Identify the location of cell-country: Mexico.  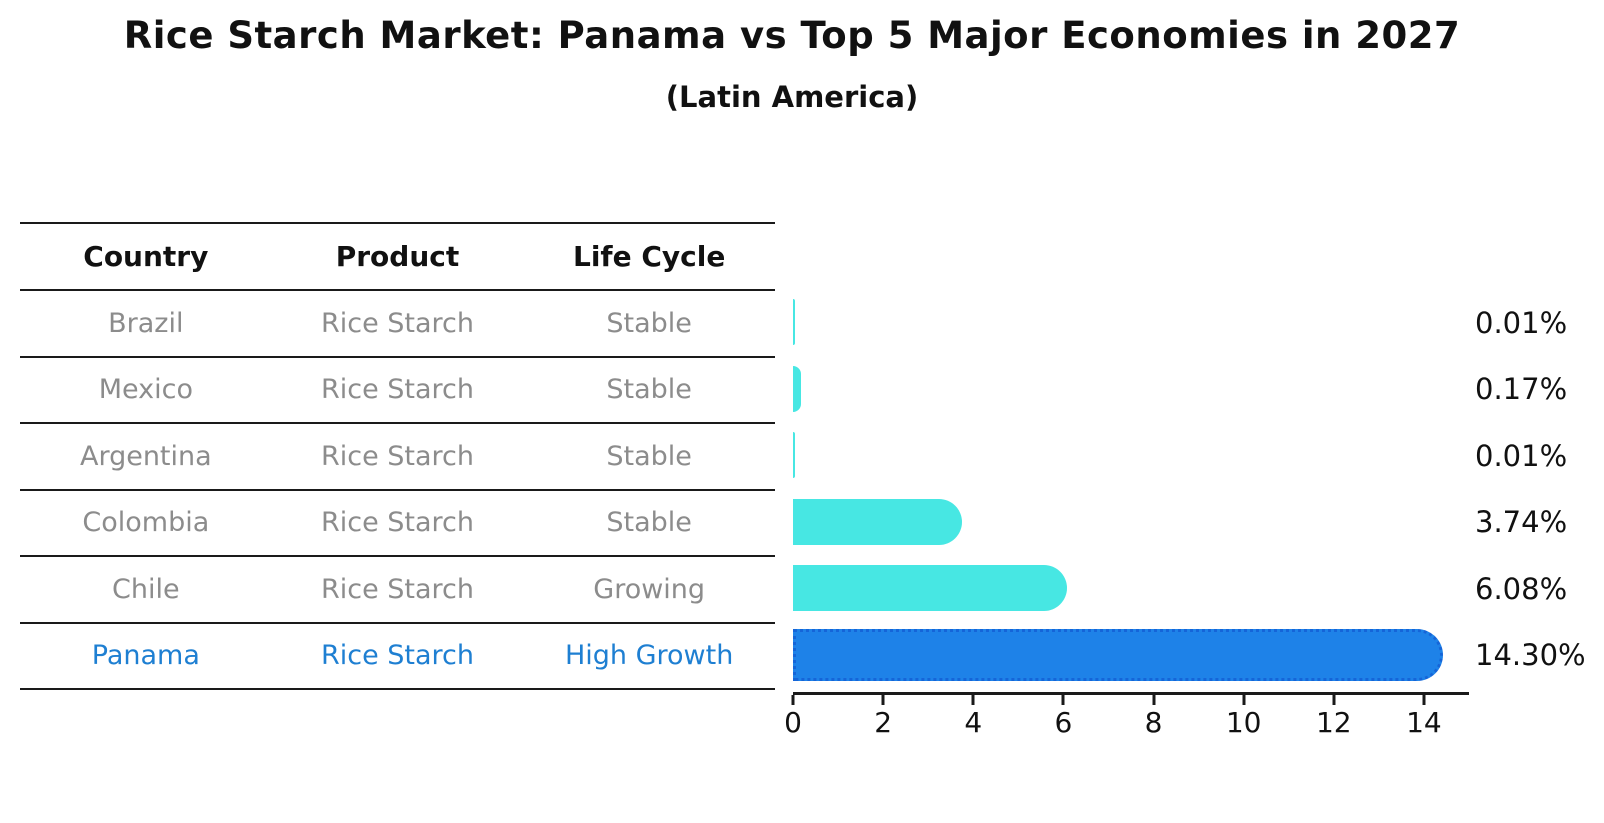
(145, 390).